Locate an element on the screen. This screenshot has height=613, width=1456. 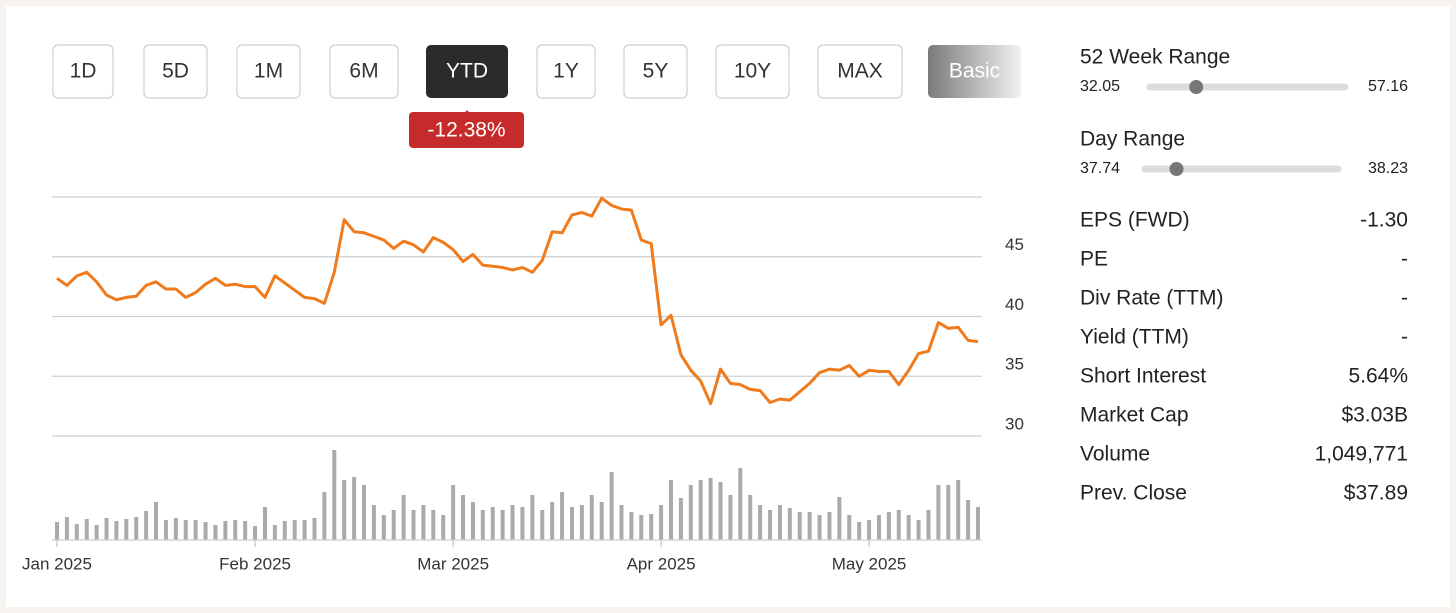
range-button-label: 5Y is located at coordinates (656, 71).